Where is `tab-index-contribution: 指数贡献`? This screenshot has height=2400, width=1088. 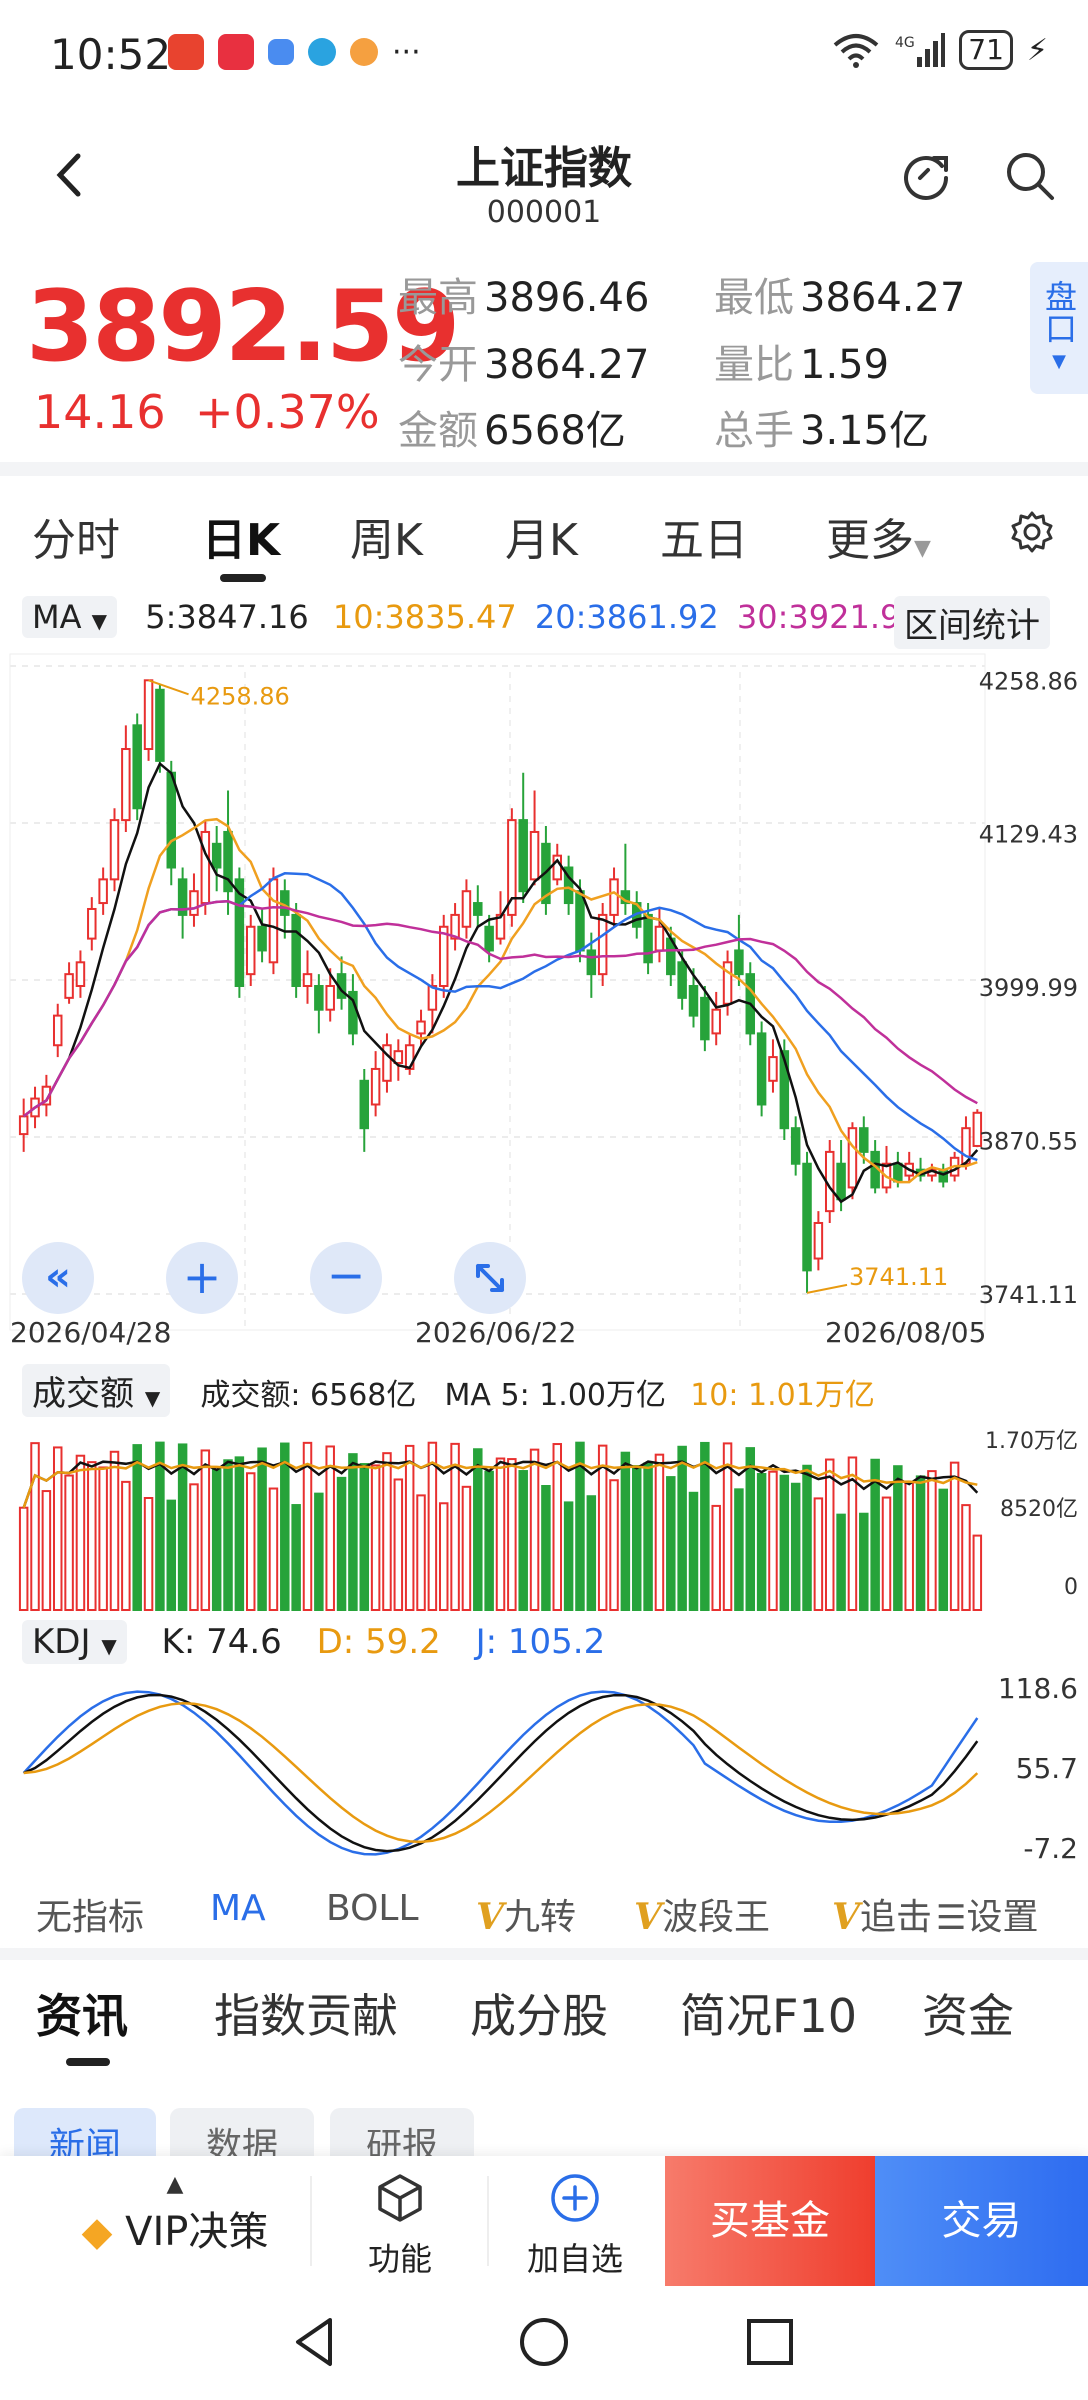
tab-index-contribution: 指数贡献 is located at coordinates (306, 2016).